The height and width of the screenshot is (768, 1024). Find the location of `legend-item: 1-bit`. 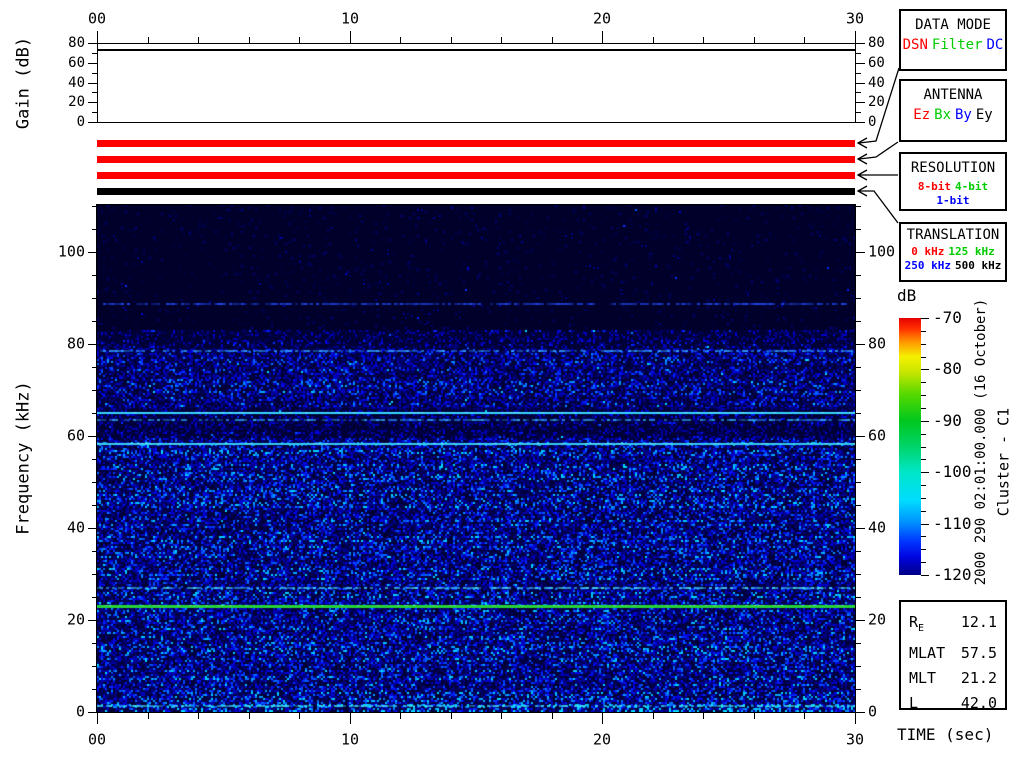

legend-item: 1-bit is located at coordinates (953, 200).